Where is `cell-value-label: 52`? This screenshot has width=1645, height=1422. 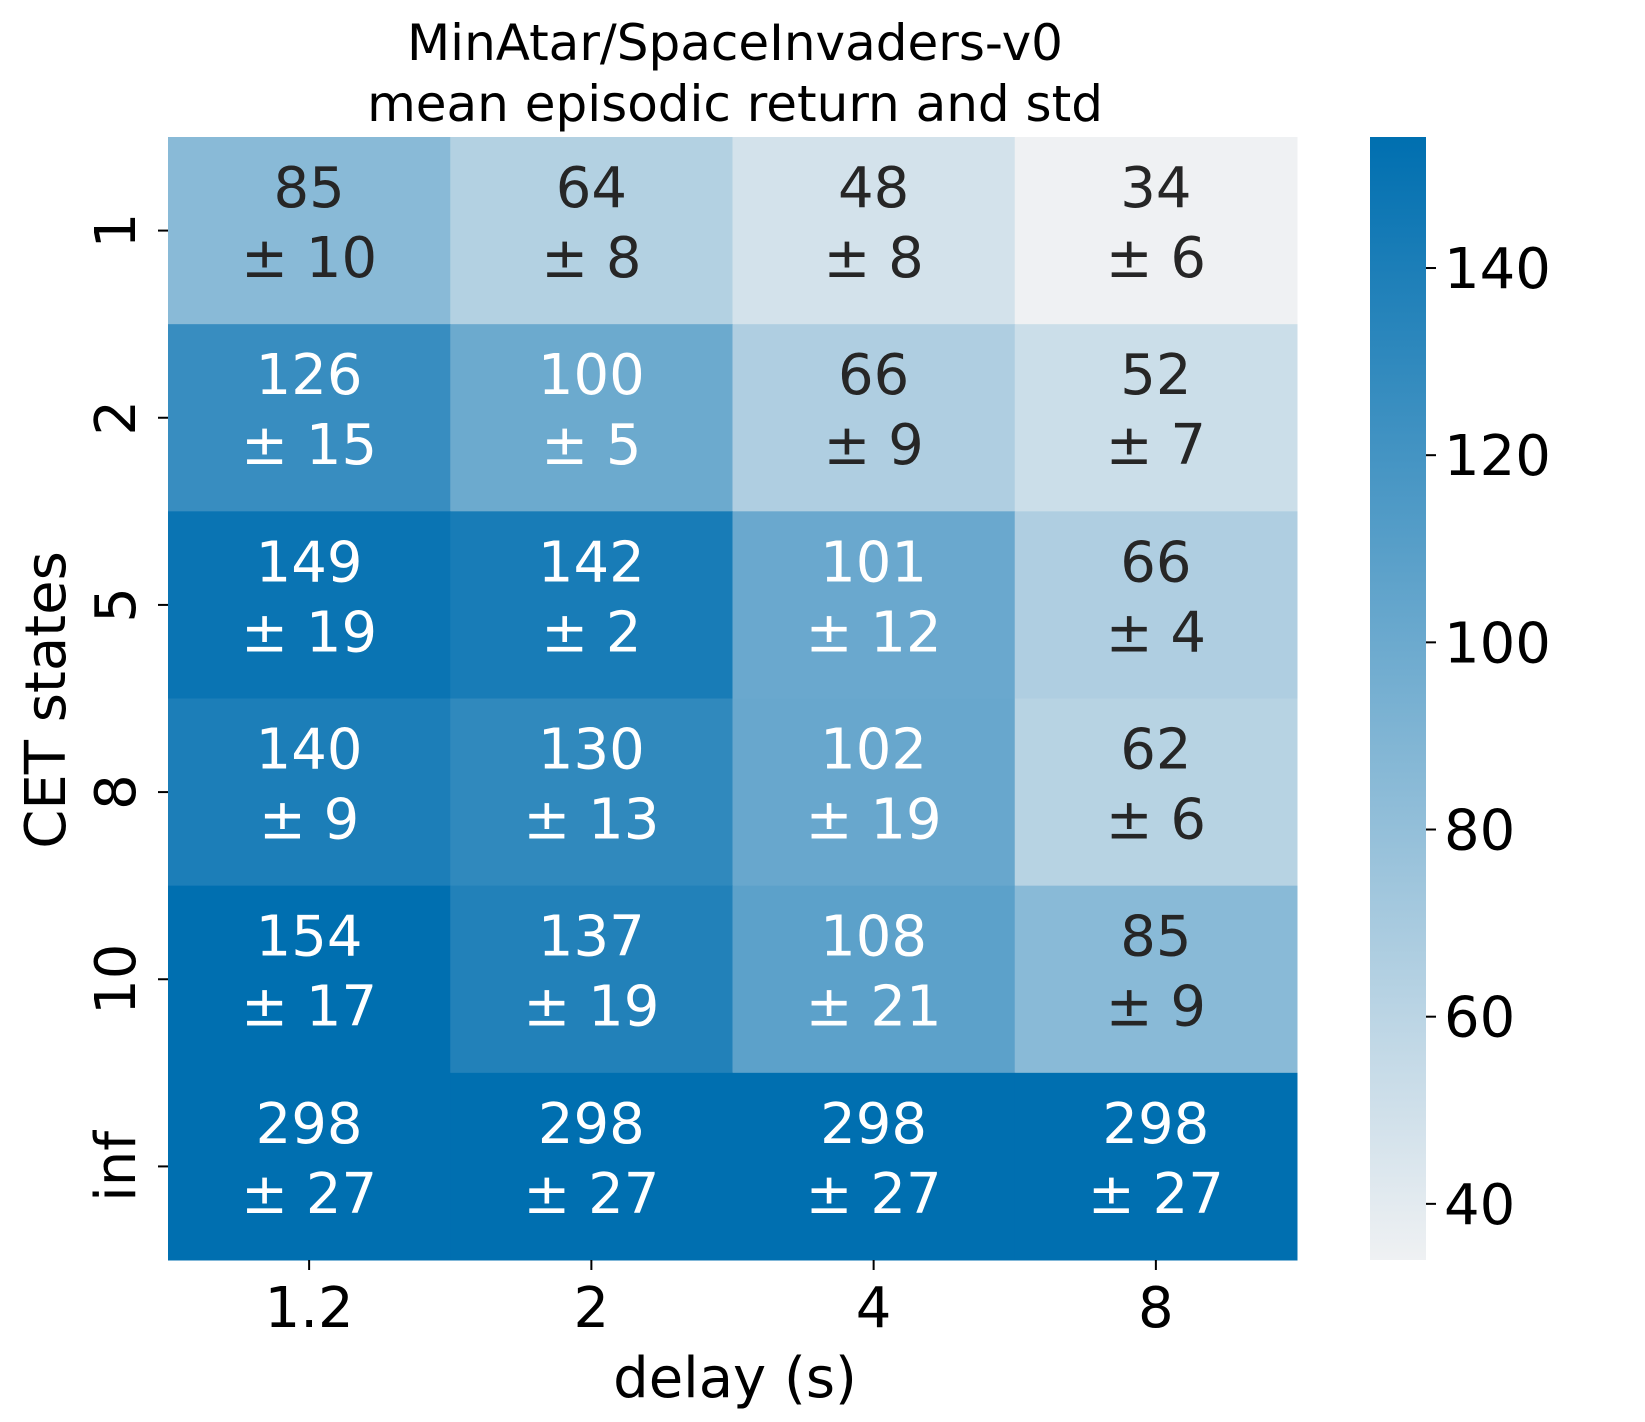
cell-value-label: 52 is located at coordinates (1155, 375).